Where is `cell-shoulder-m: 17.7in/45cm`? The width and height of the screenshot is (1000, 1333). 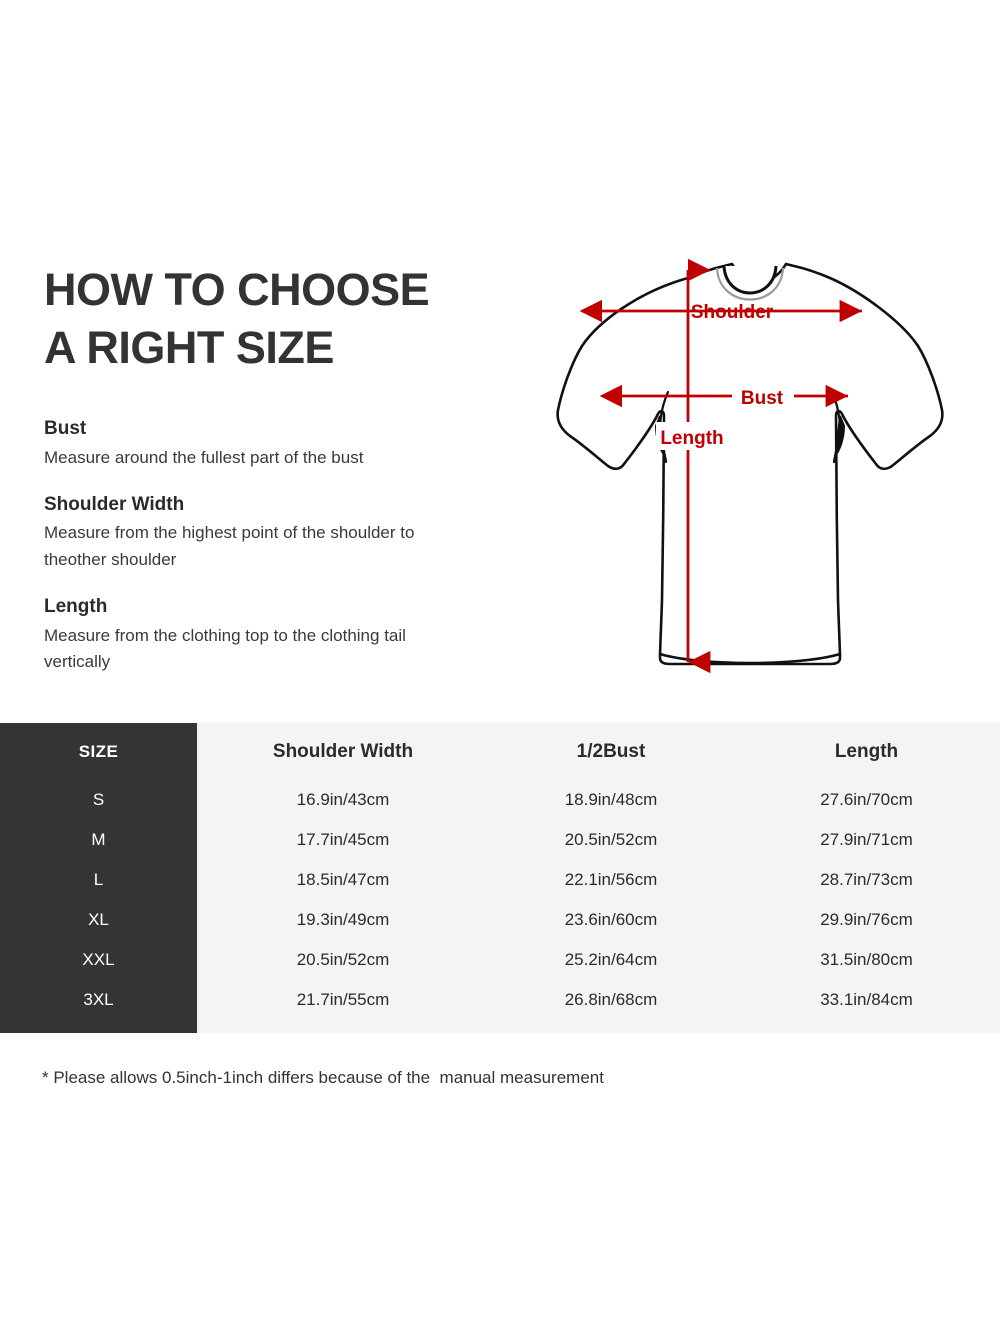 cell-shoulder-m: 17.7in/45cm is located at coordinates (343, 839).